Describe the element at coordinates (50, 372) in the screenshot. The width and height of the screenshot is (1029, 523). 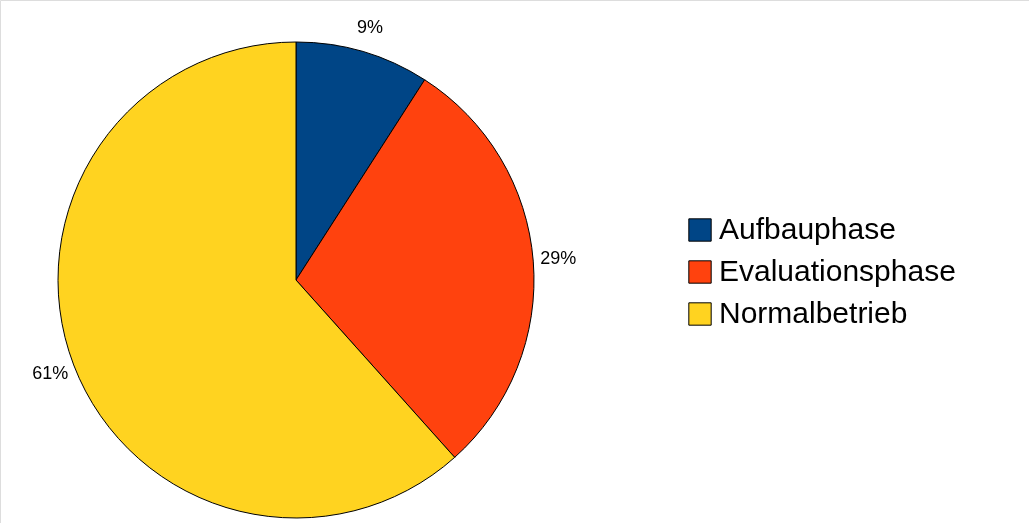
I see `data-label: 61%` at that location.